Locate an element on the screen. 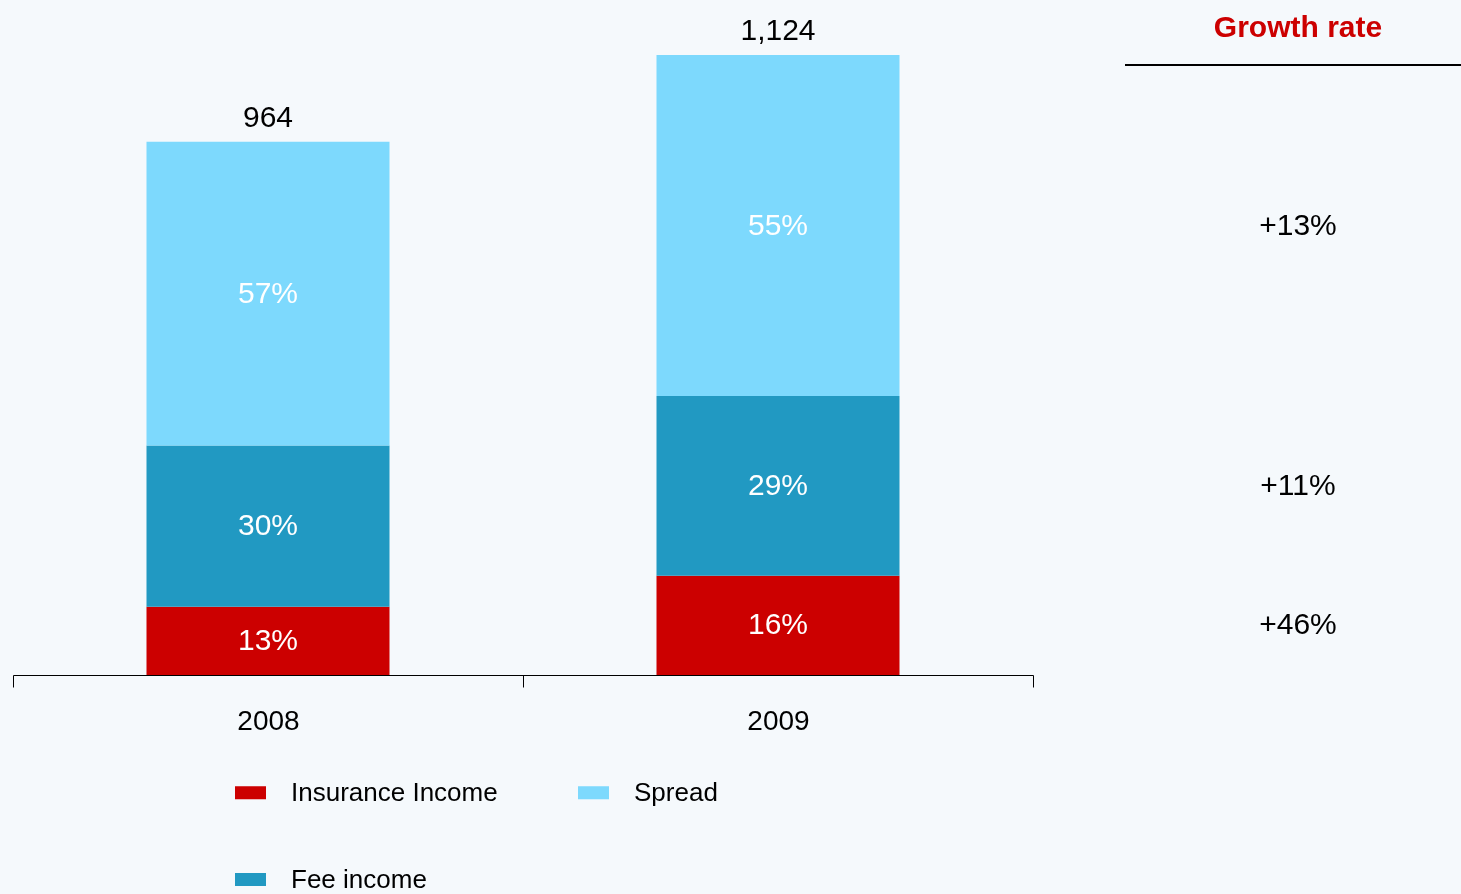  annotation: 13% is located at coordinates (268, 639).